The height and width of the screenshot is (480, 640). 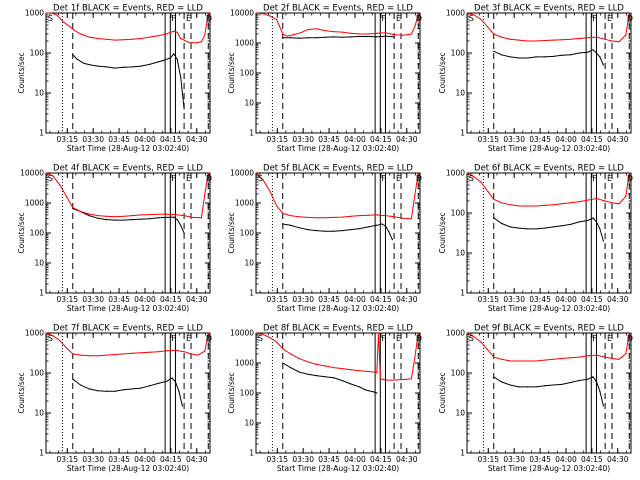 What do you see at coordinates (260, 338) in the screenshot?
I see `flag-label-S: S` at bounding box center [260, 338].